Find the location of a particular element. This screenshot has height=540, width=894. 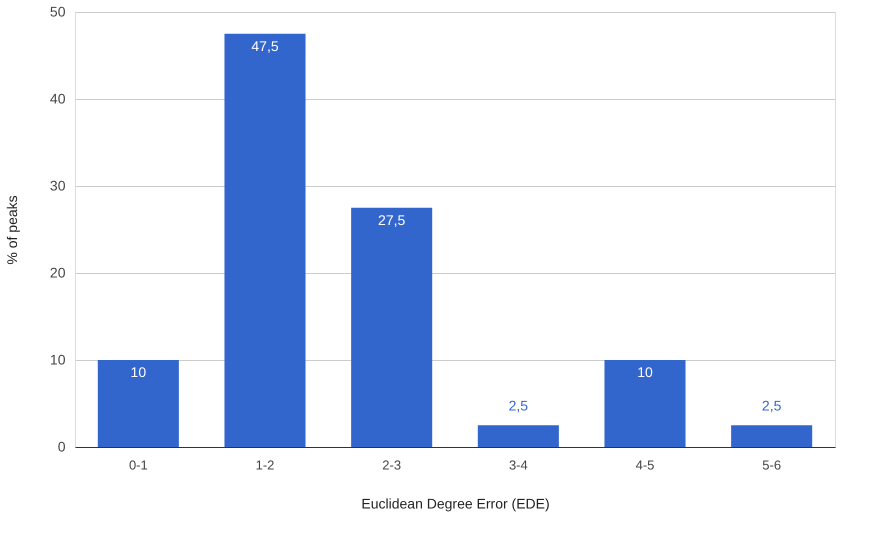

y-tick-label: 10 is located at coordinates (58, 360).